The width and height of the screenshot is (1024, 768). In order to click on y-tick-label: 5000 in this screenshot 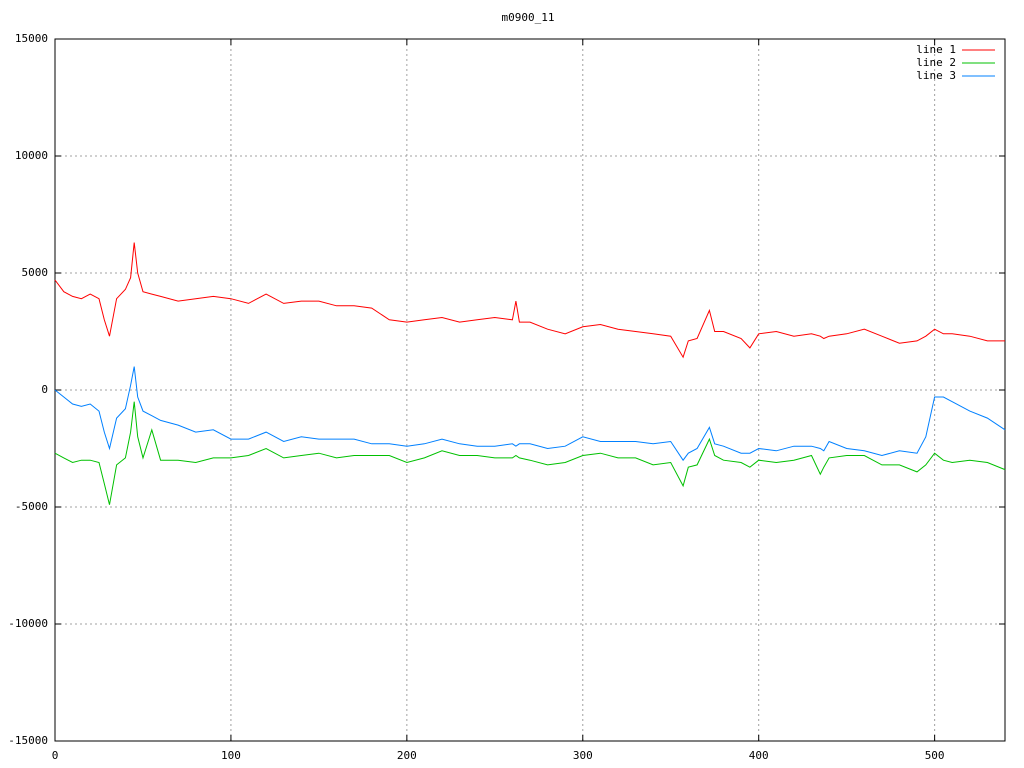, I will do `click(35, 272)`.